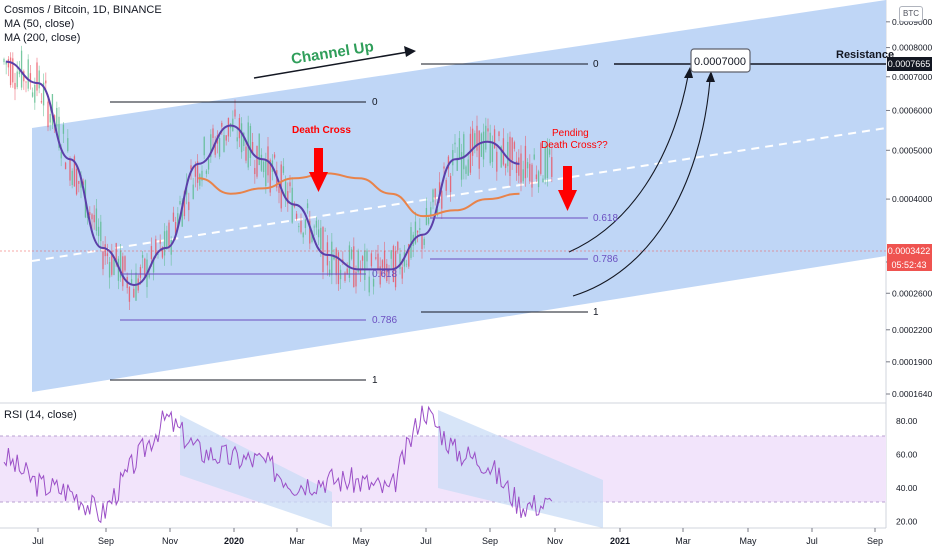  Describe the element at coordinates (720, 60) in the screenshot. I see `target-box` at that location.